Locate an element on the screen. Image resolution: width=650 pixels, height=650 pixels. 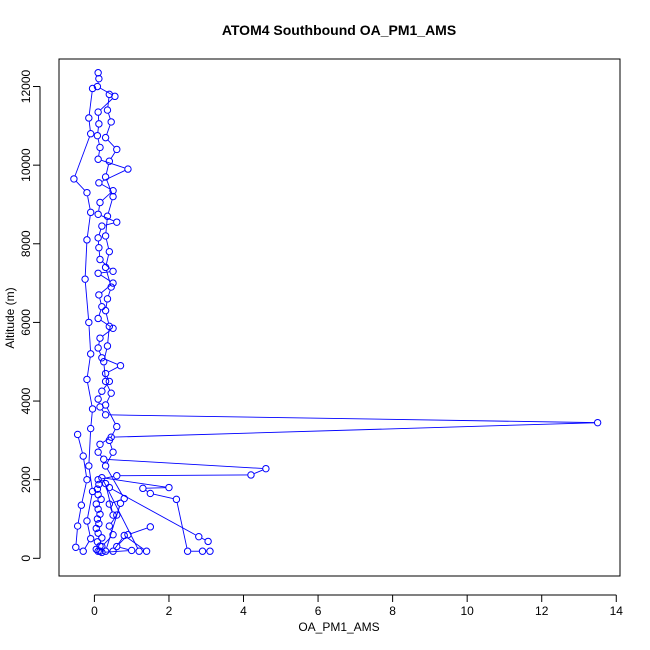
x-tick-label: 2 is located at coordinates (169, 611).